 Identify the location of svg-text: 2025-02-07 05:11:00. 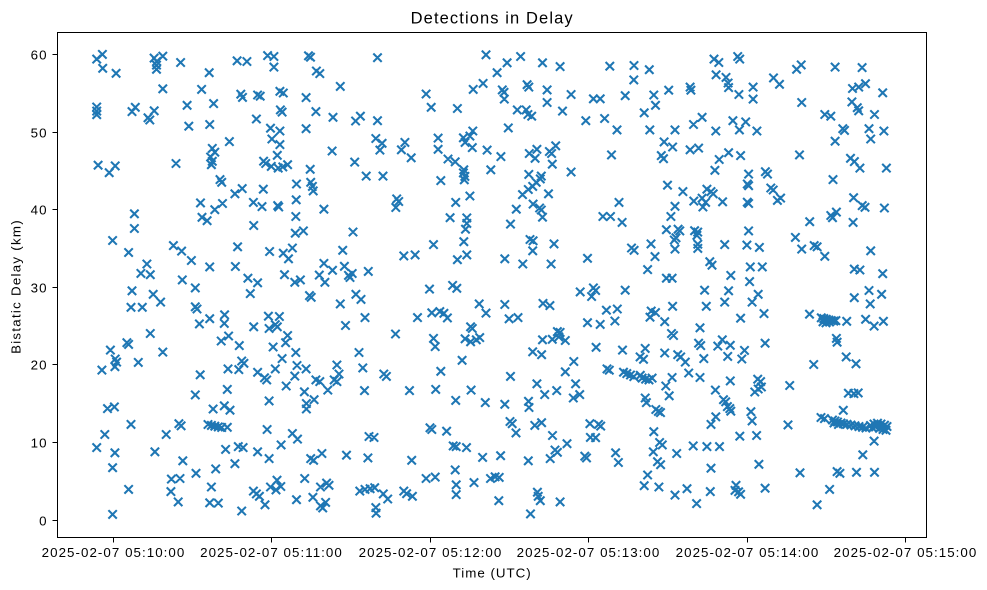
(271, 552).